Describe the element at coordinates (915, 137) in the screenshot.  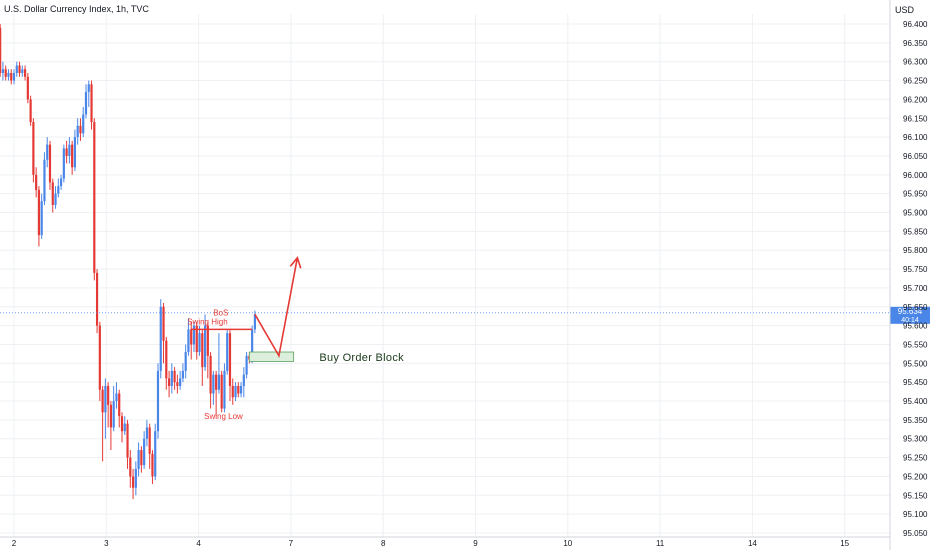
I see `y-tick-label: 96.100` at that location.